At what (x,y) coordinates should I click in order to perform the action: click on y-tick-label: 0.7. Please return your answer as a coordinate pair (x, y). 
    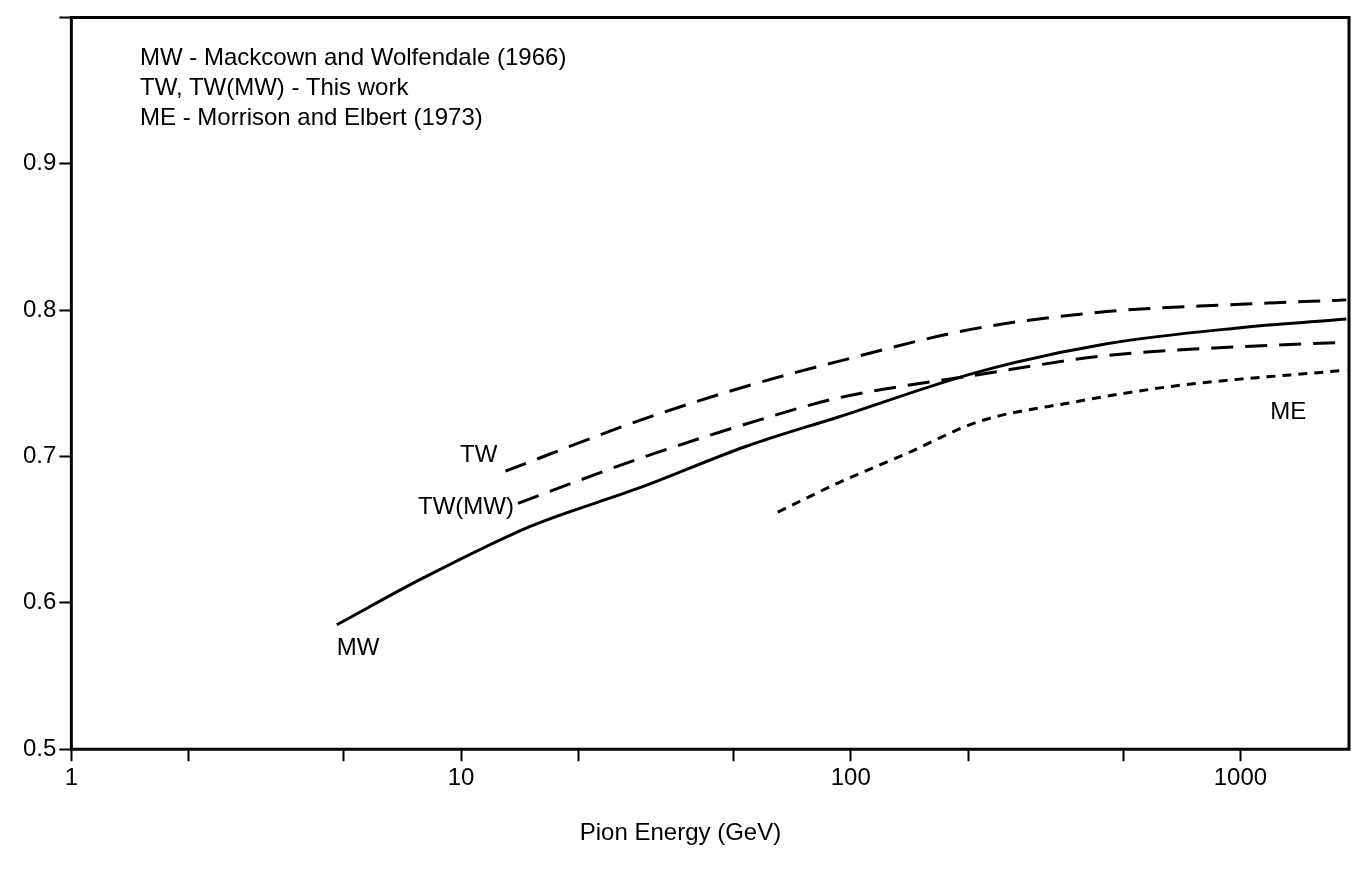
    Looking at the image, I should click on (39, 455).